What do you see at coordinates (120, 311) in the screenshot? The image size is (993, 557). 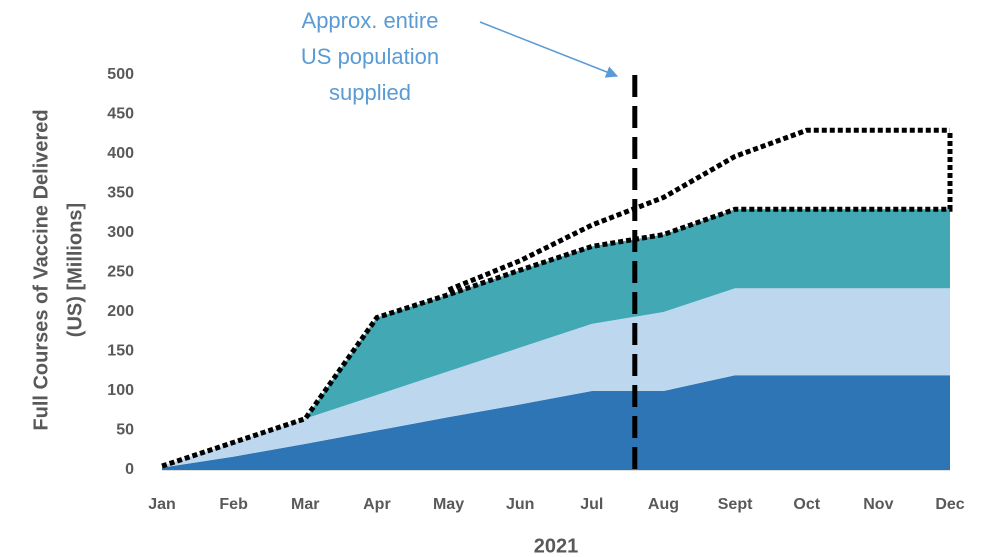 I see `y-tick-label: 200` at bounding box center [120, 311].